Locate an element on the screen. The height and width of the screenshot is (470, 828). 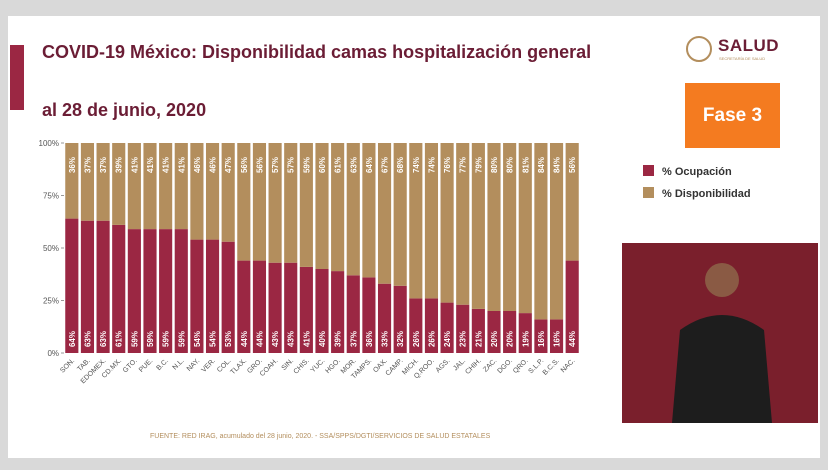
value-label: 77% is located at coordinates (463, 165).